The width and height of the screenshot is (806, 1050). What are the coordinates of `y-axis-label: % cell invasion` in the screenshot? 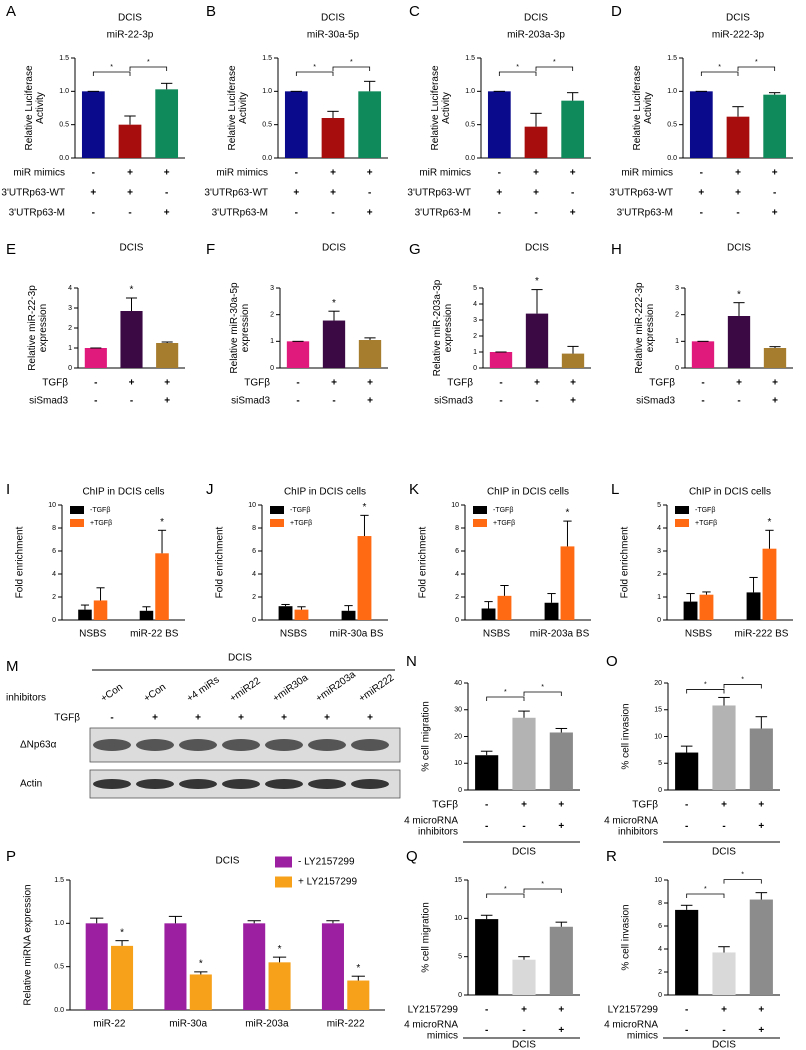 It's located at (626, 736).